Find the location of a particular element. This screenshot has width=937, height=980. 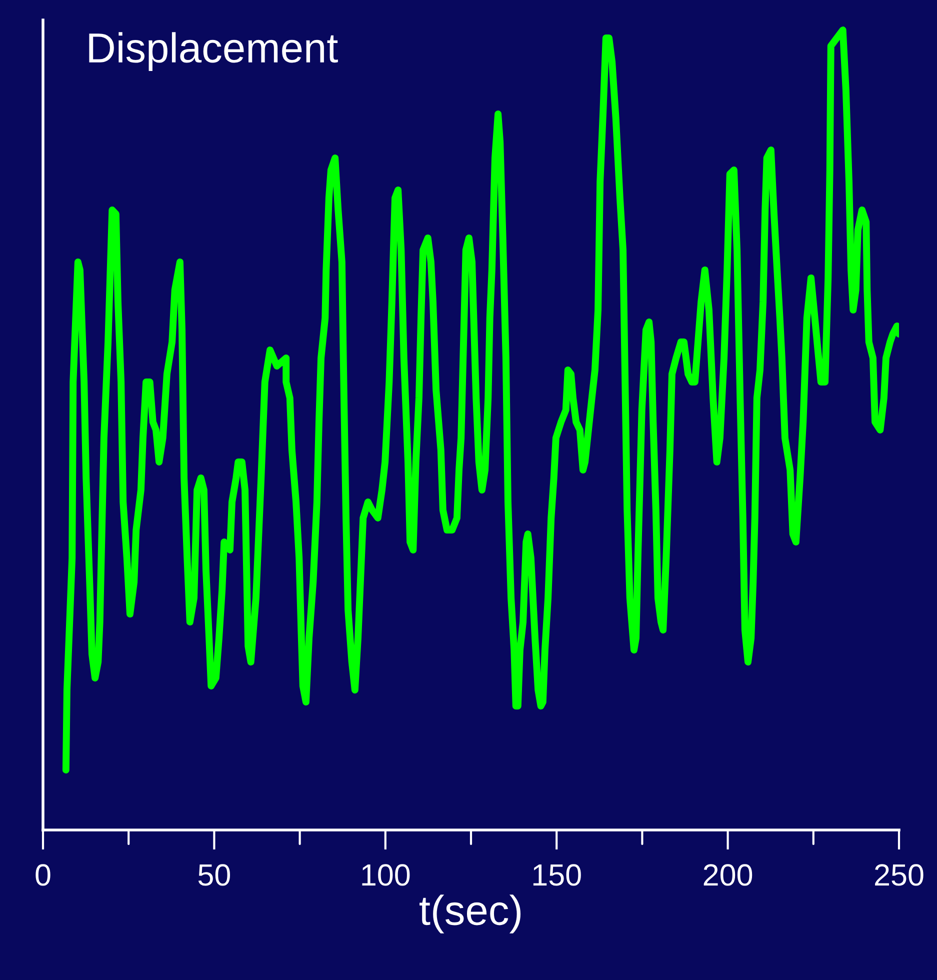

x-tick-label: 0 is located at coordinates (43, 875).